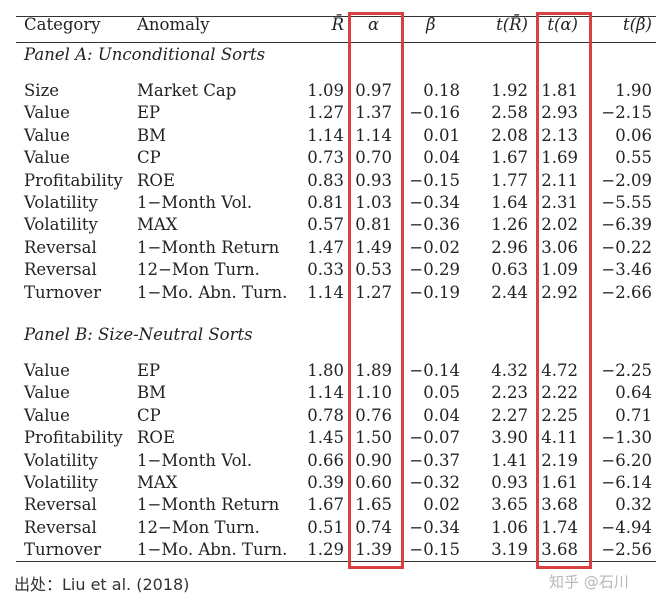  I want to click on cell-r-bar: 0.73, so click(325, 158).